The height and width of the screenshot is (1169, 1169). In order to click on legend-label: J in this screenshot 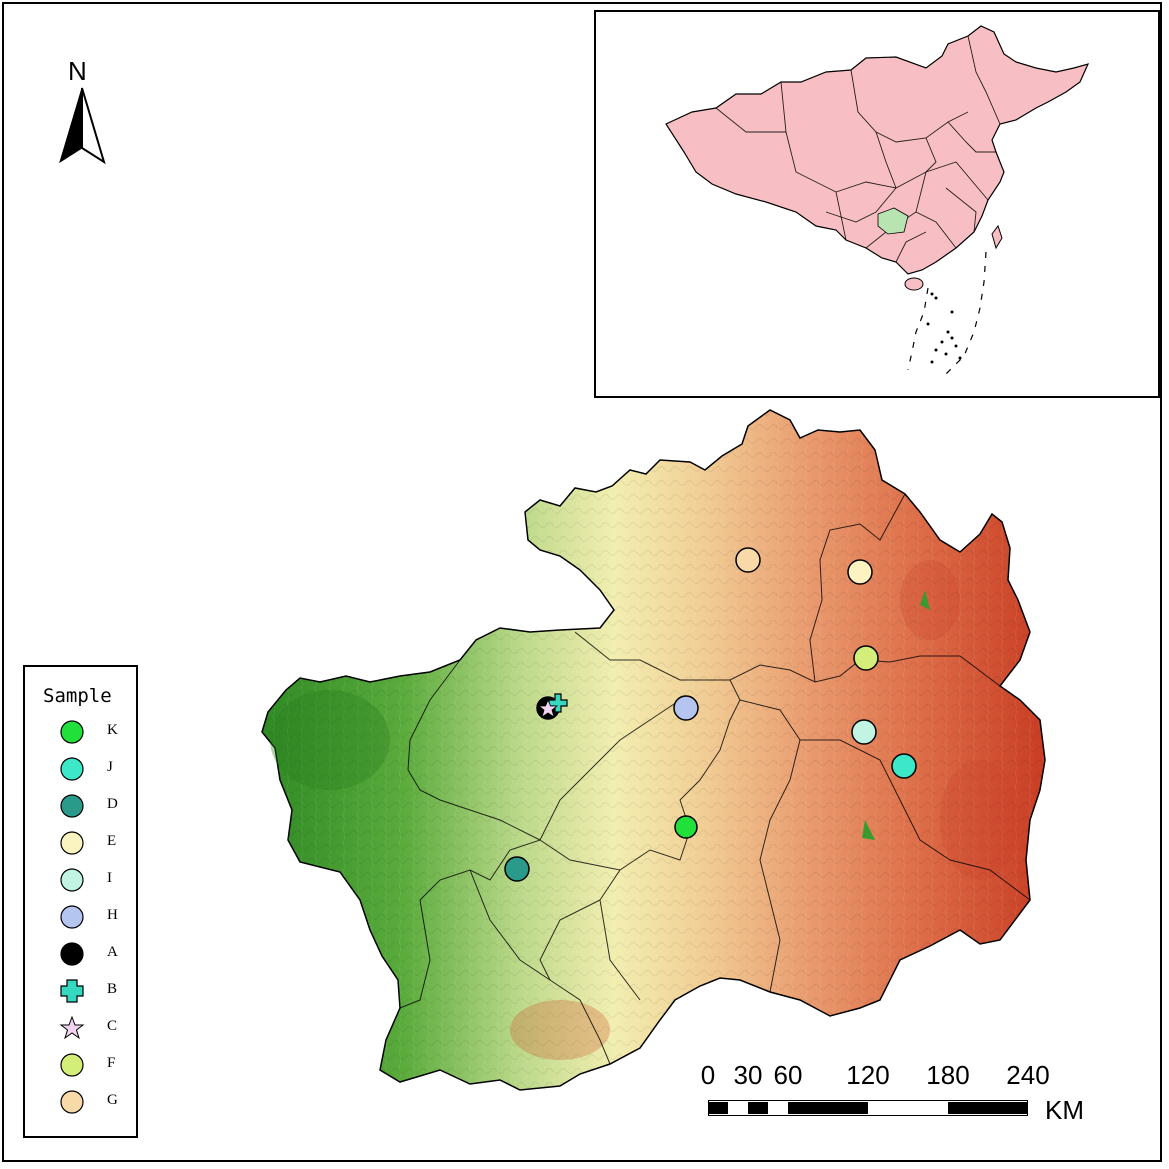, I will do `click(110, 767)`.